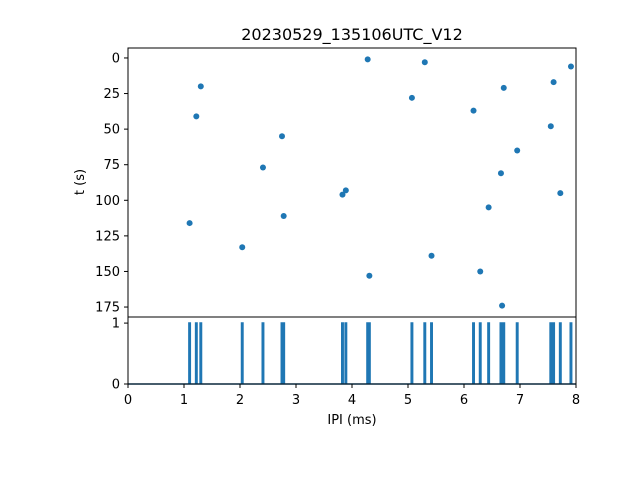 The width and height of the screenshot is (640, 480). What do you see at coordinates (184, 400) in the screenshot?
I see `x-tick-label: 1` at bounding box center [184, 400].